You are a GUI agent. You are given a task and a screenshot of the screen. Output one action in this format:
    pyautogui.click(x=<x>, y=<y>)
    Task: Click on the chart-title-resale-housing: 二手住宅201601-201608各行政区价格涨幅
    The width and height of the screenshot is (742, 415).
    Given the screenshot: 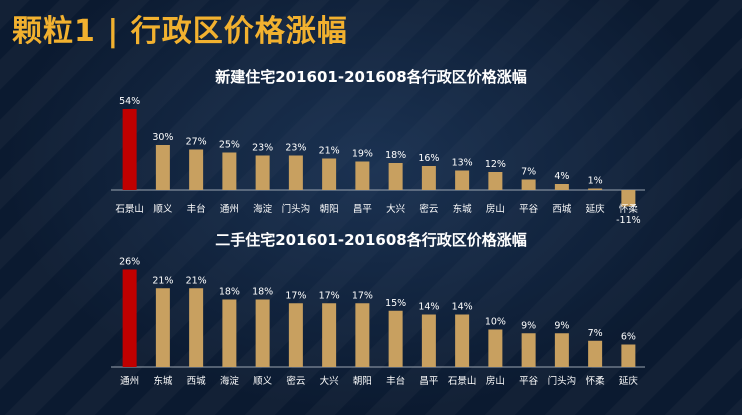 What is the action you would take?
    pyautogui.click(x=371, y=240)
    